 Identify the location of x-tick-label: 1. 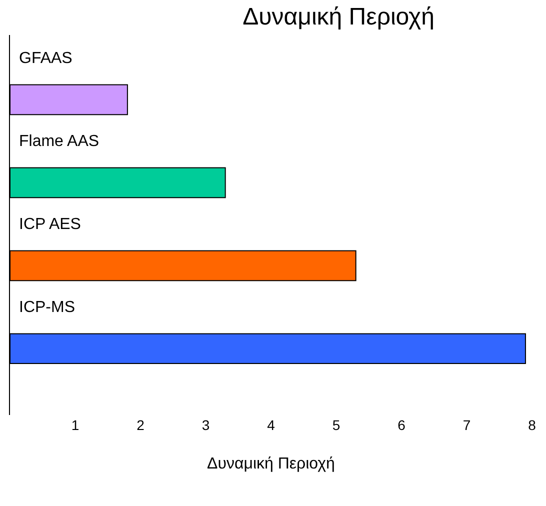
(75, 425).